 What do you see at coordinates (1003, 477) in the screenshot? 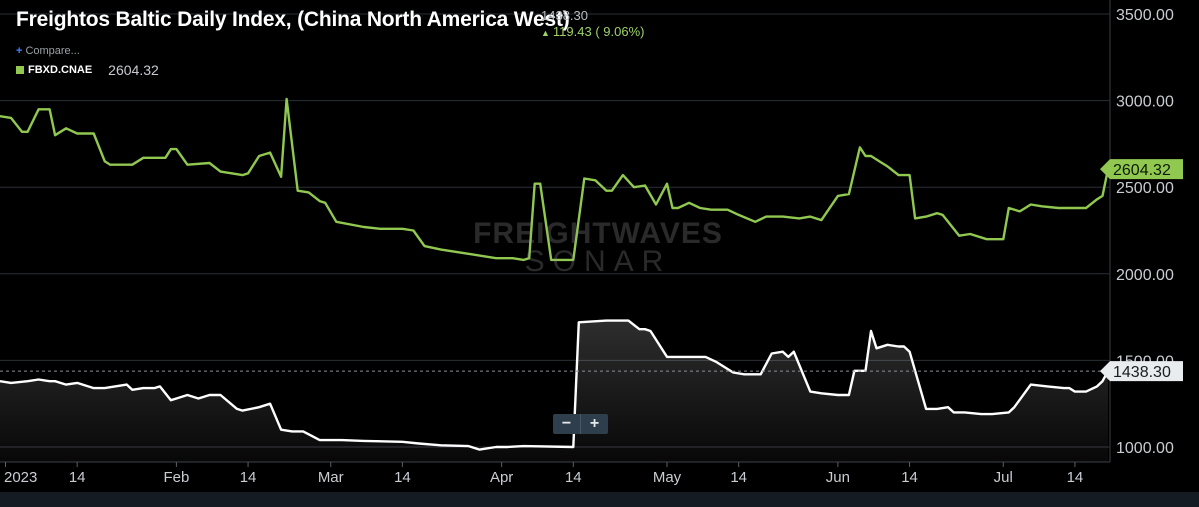
I see `x-tick-label: Jul` at bounding box center [1003, 477].